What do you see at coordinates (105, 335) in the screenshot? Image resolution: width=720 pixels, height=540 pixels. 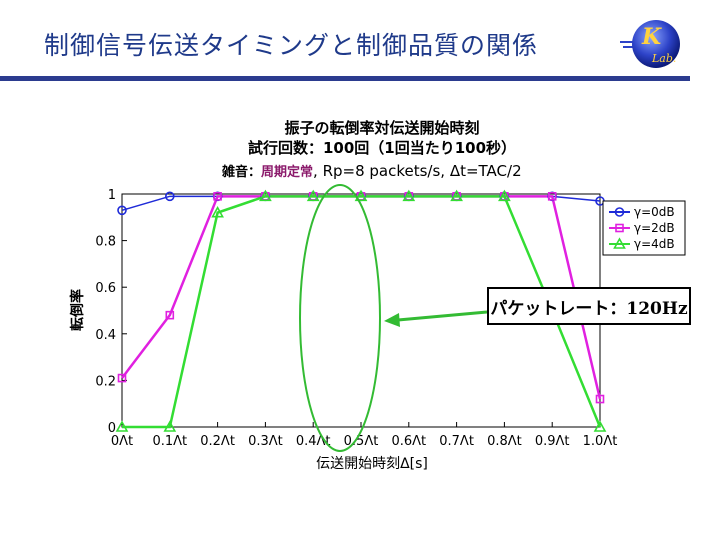 I see `y-tick-label: 0.4` at bounding box center [105, 335].